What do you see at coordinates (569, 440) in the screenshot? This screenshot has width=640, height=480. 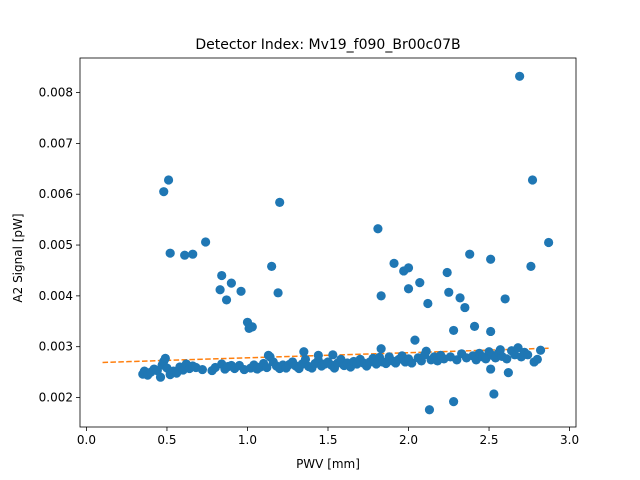 I see `x-tick-label: 3.0` at bounding box center [569, 440].